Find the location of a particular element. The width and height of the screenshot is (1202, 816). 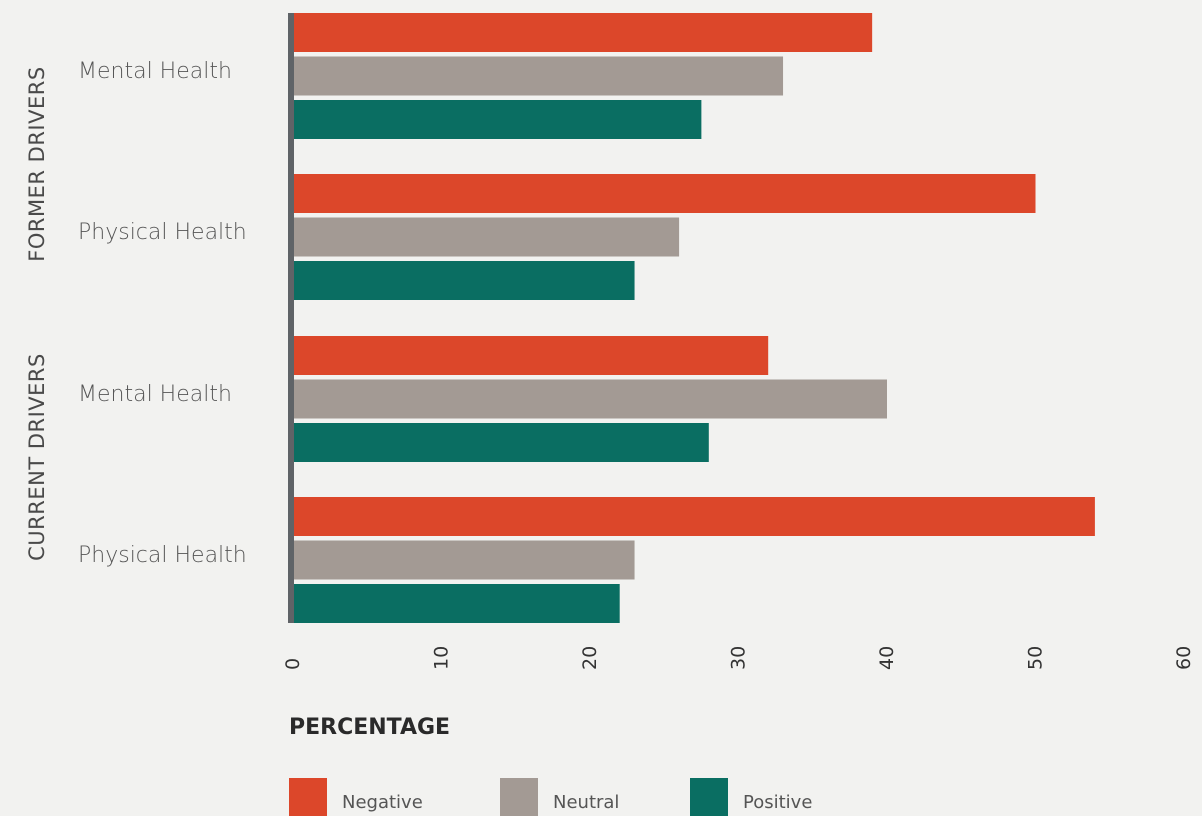

legend-swatch-negative is located at coordinates (308, 797).